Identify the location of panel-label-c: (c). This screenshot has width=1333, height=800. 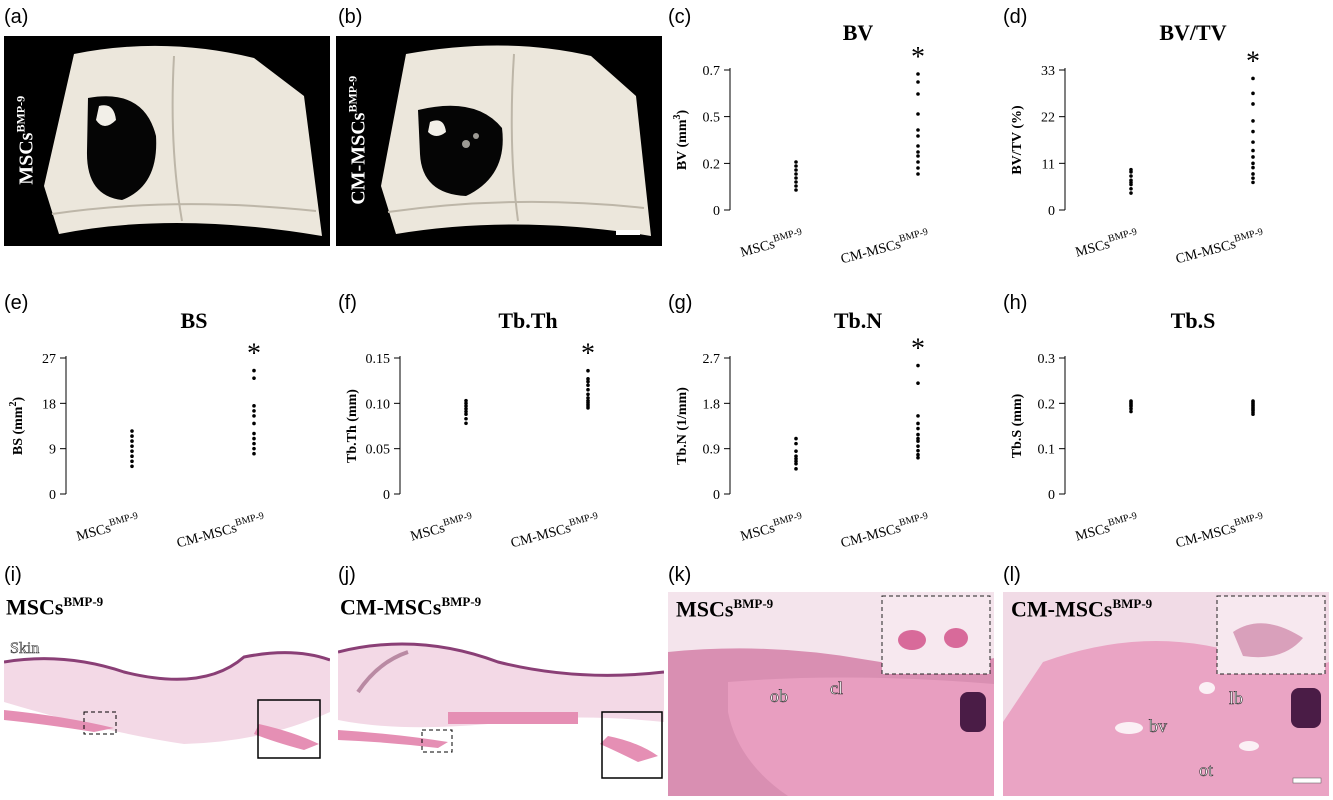
(680, 17).